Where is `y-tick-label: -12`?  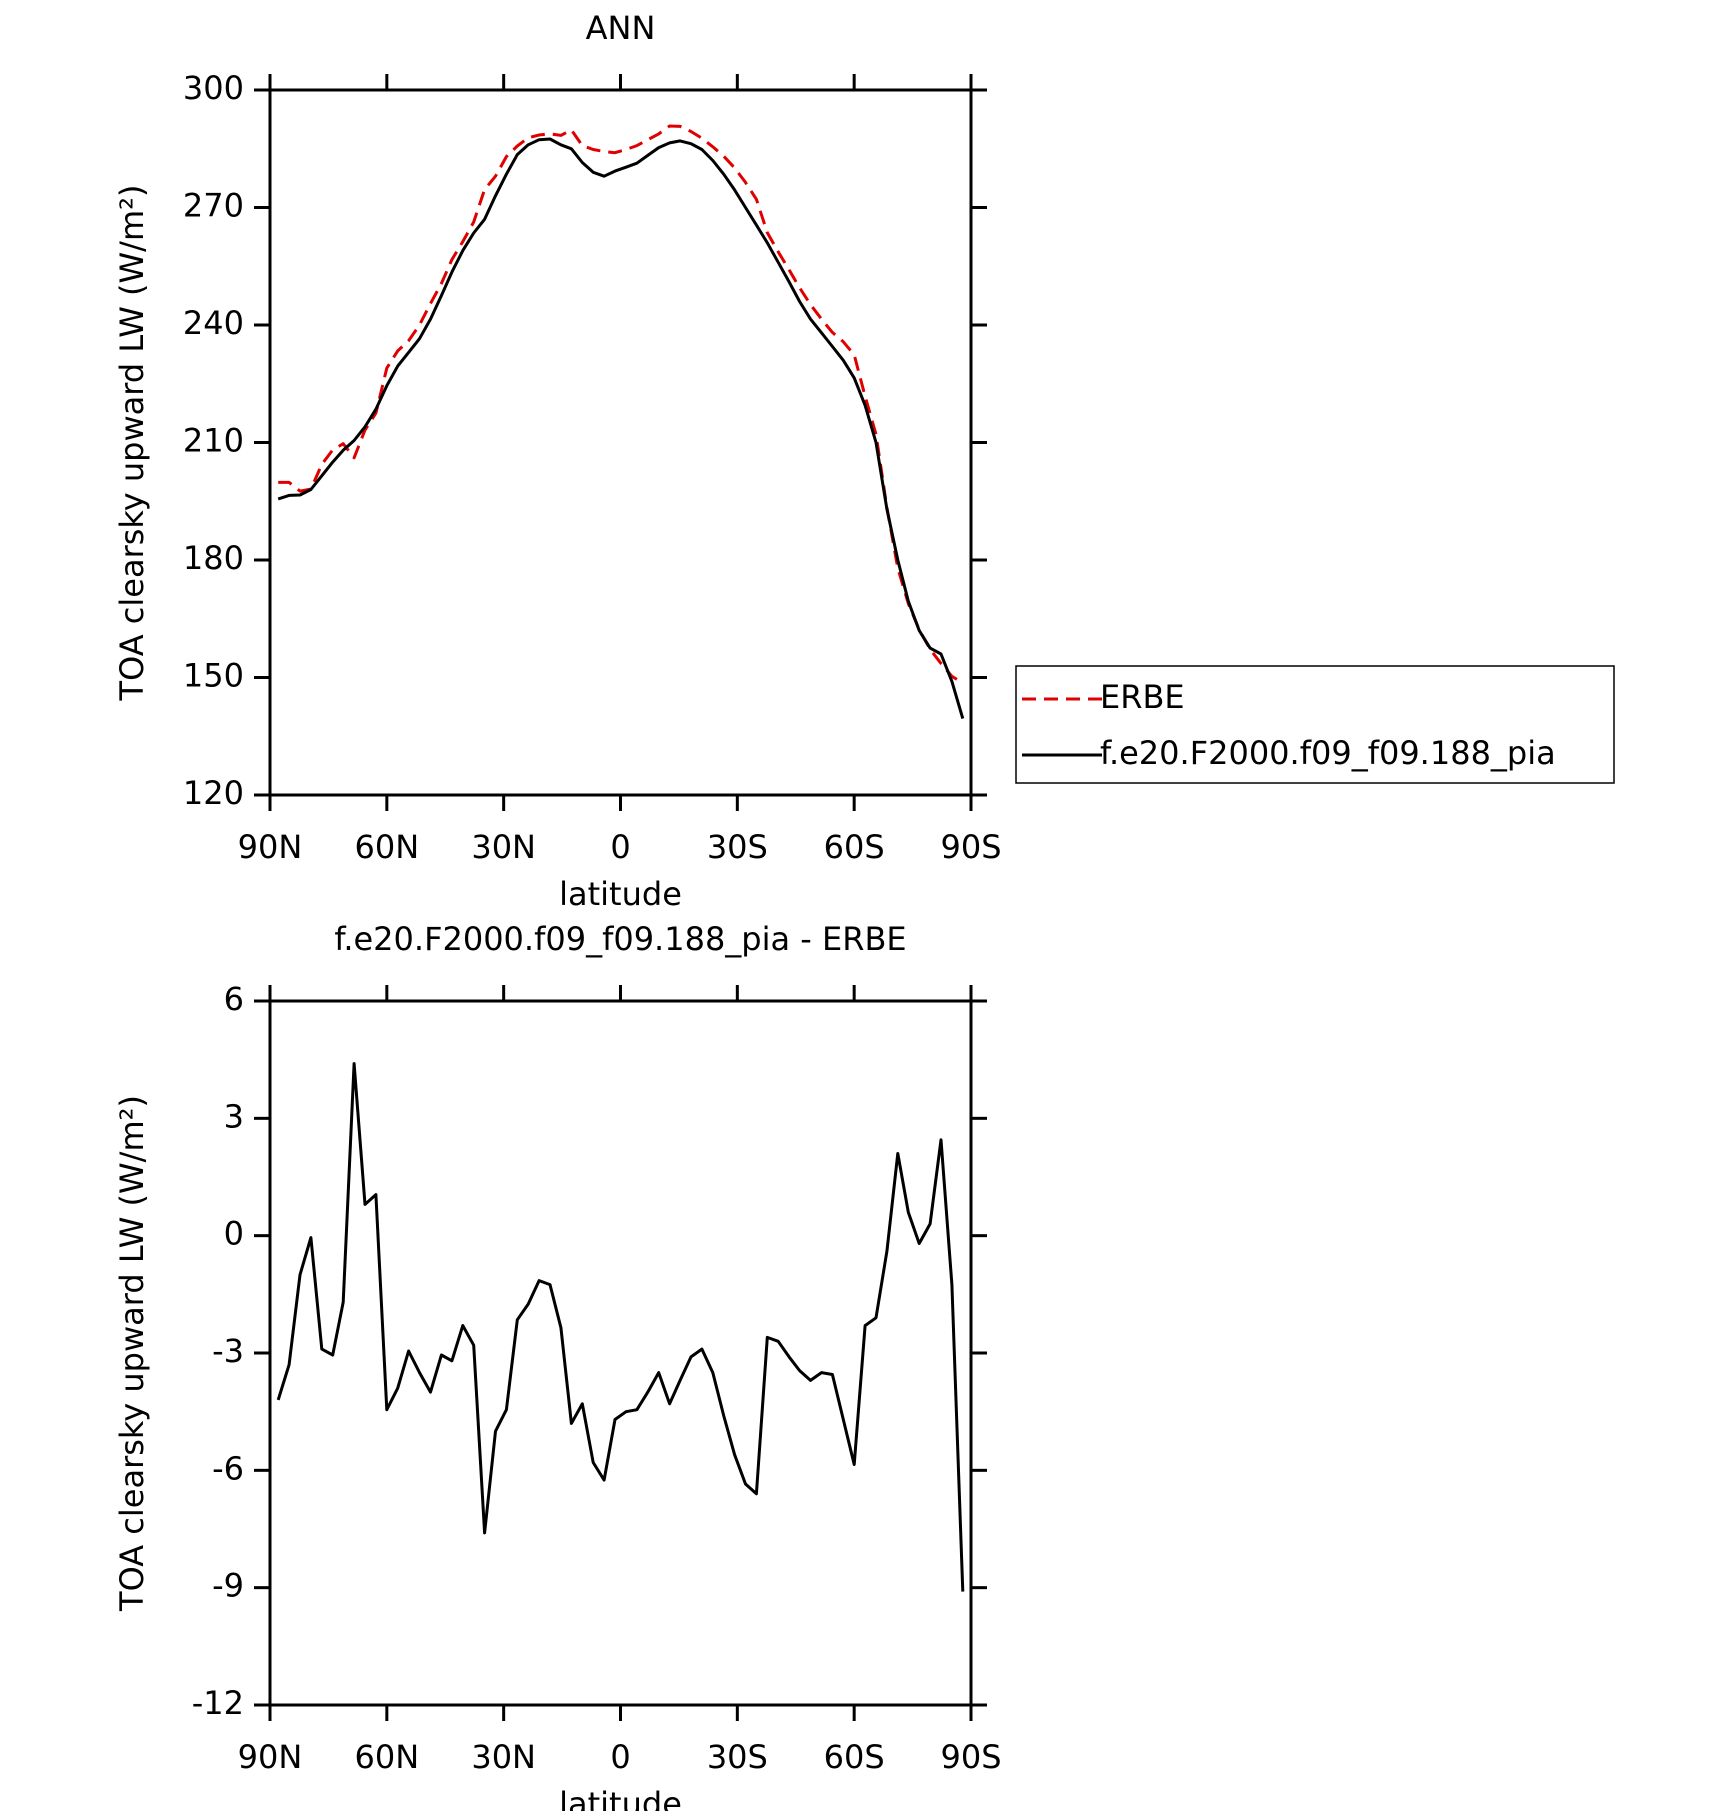
y-tick-label: -12 is located at coordinates (218, 1703).